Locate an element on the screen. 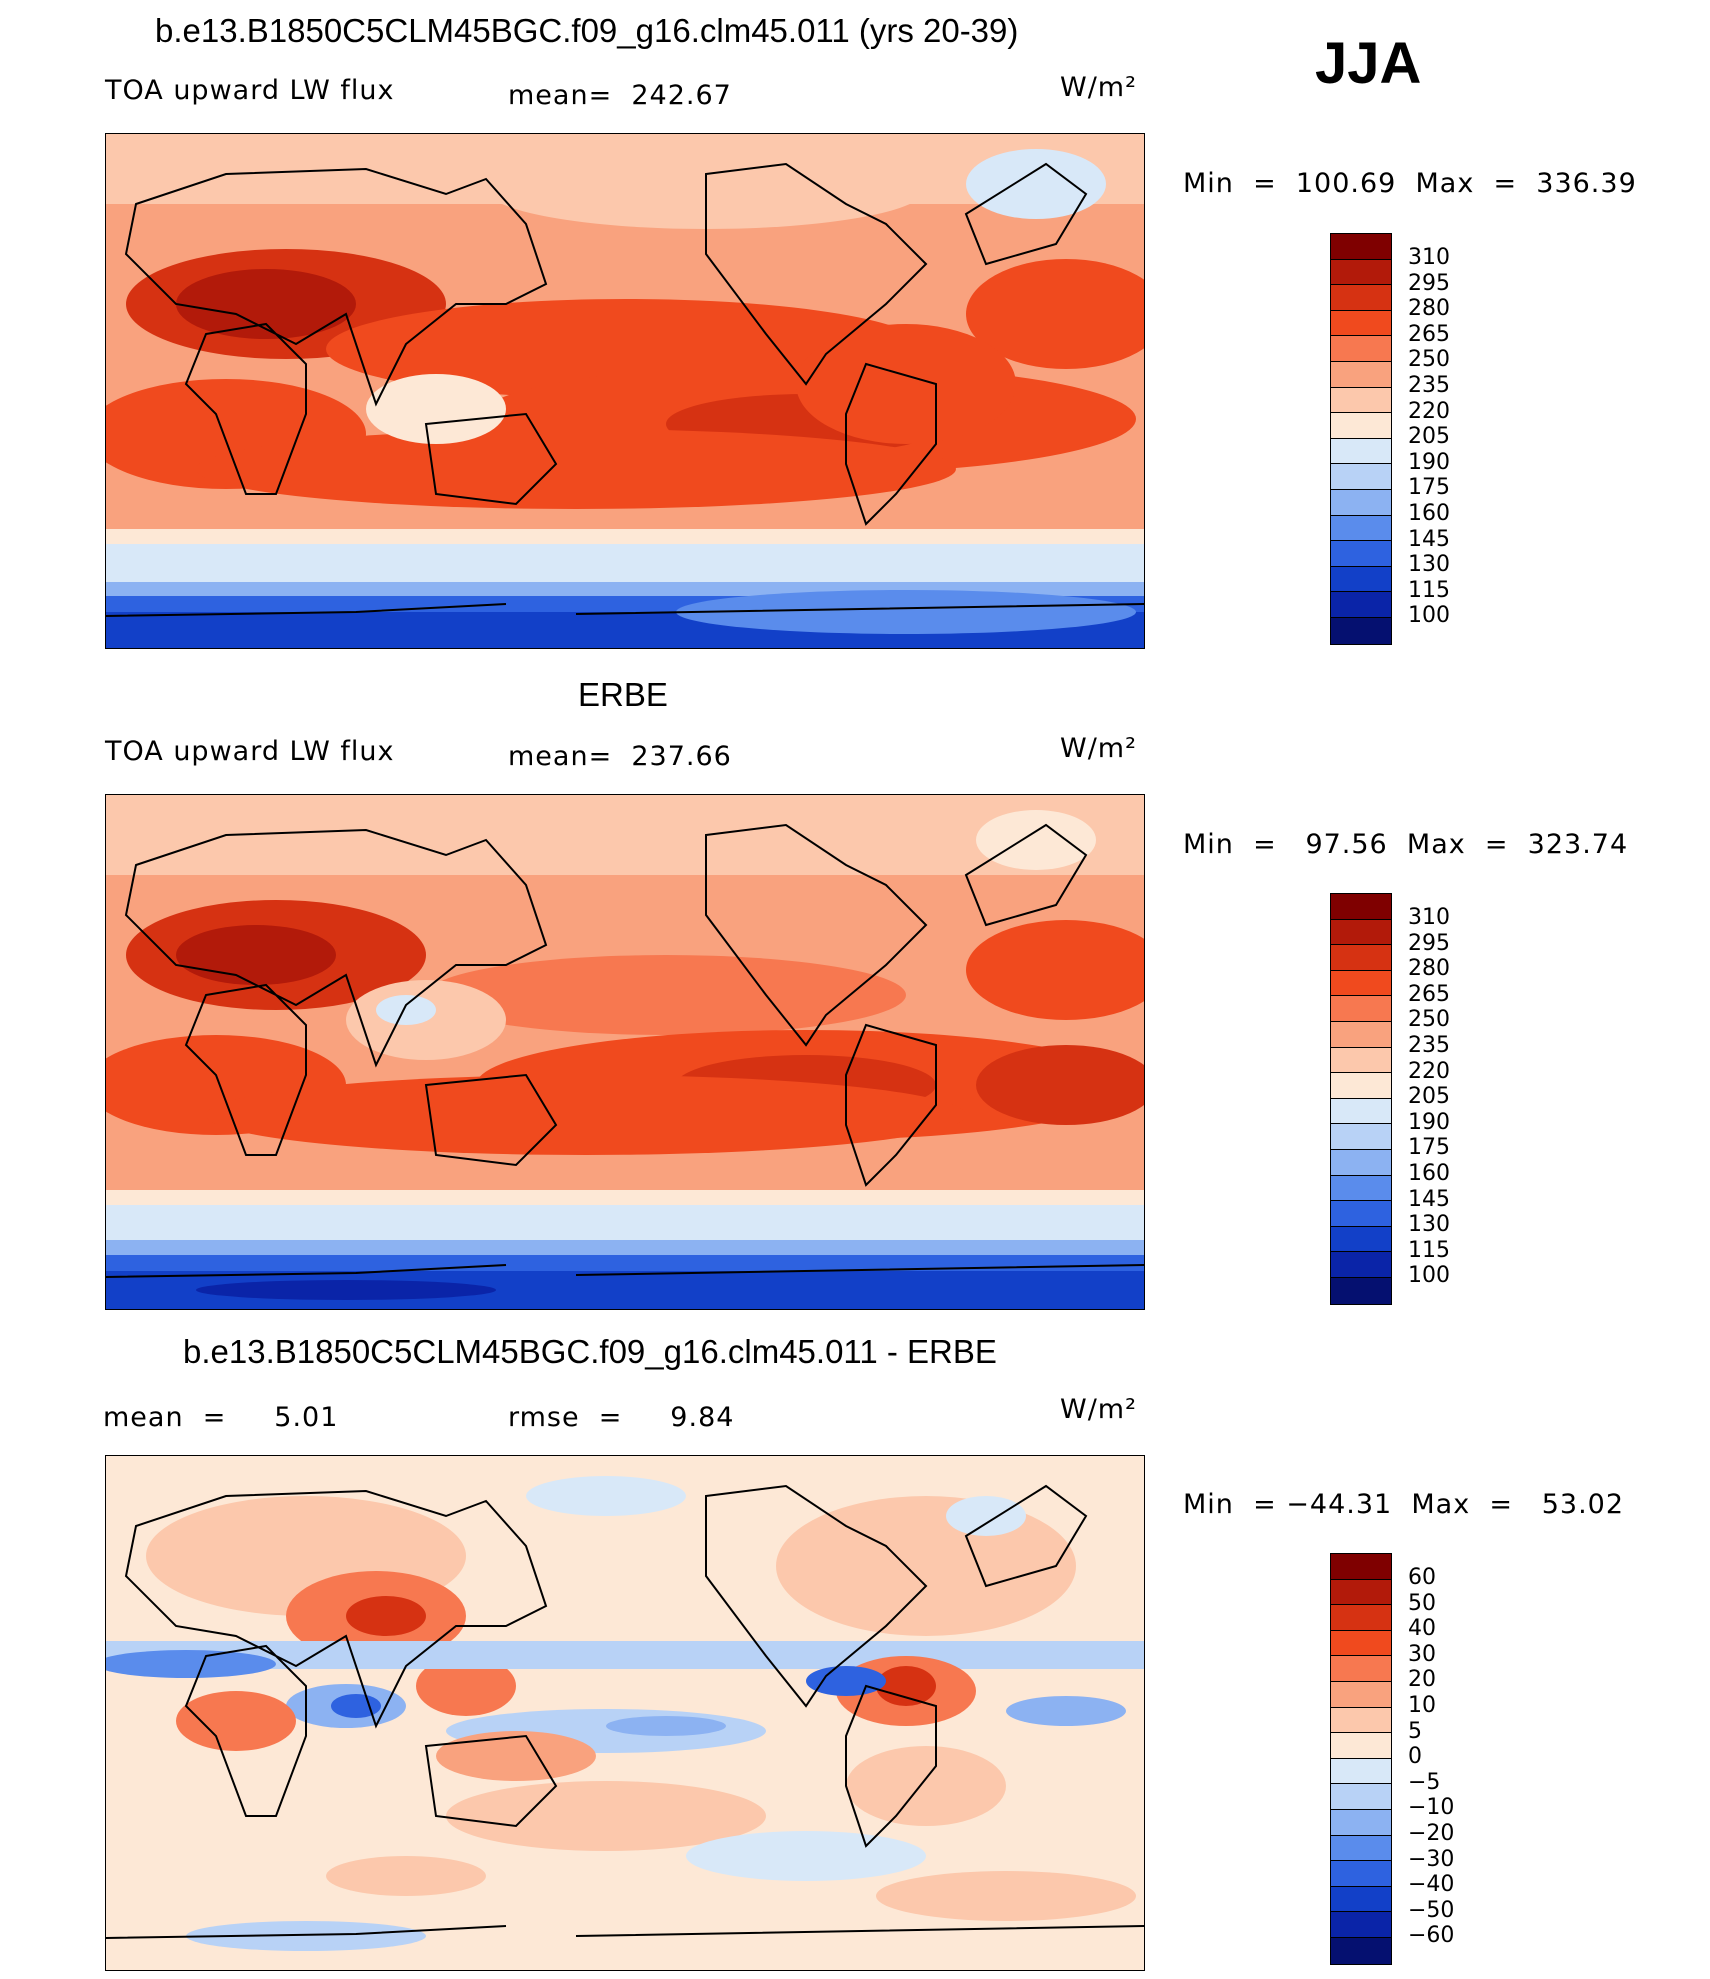 The width and height of the screenshot is (1710, 1979). colorbar-label: 235 is located at coordinates (1429, 1045).